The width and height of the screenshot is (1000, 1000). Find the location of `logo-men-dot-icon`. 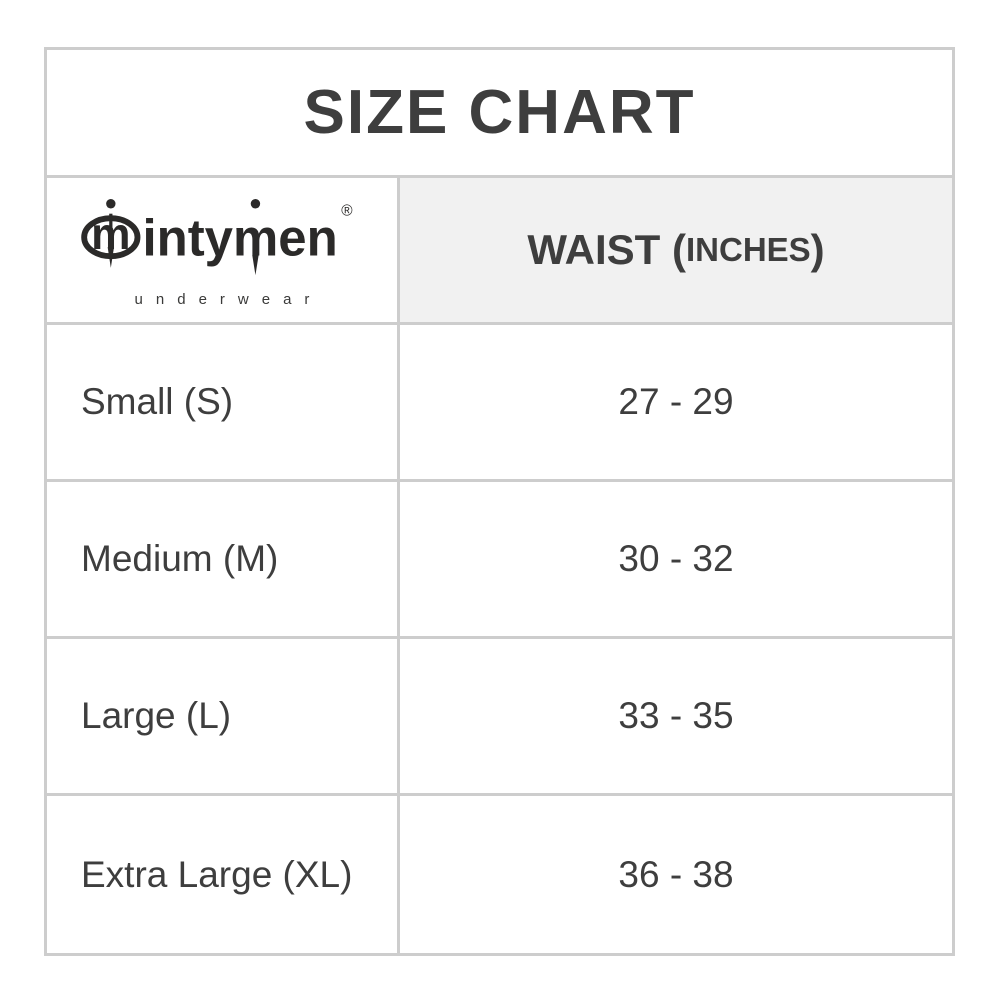

logo-men-dot-icon is located at coordinates (255, 204).